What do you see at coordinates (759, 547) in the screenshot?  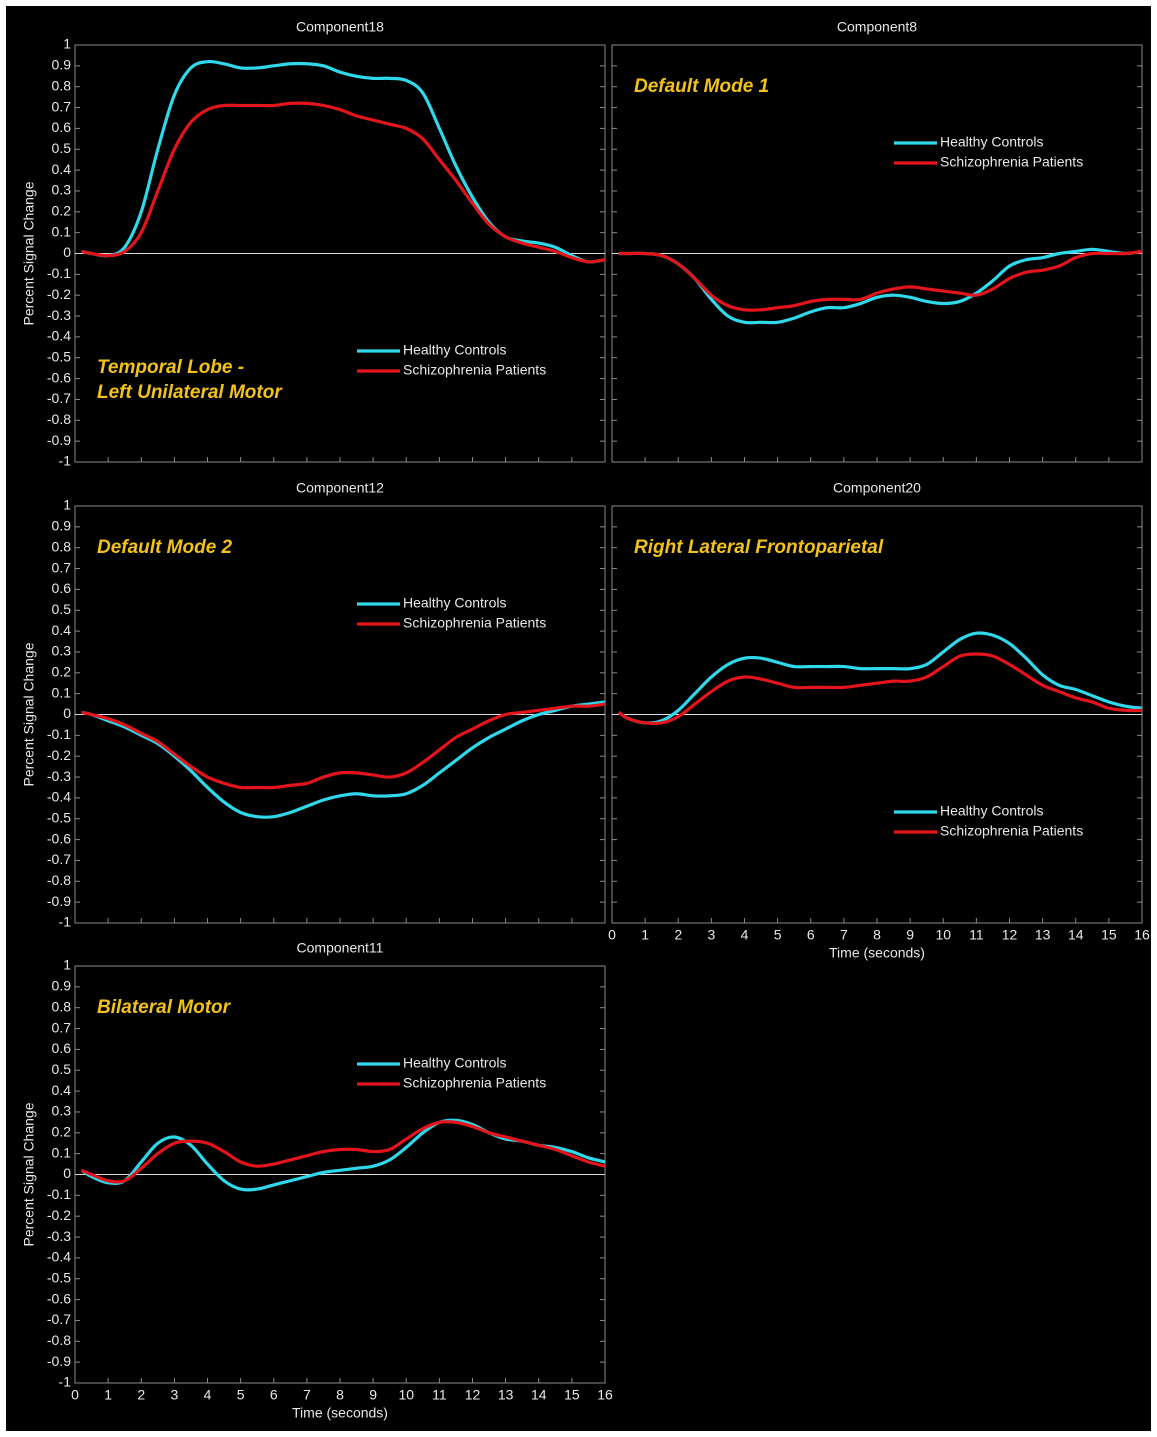 I see `annotation: Right Lateral Frontoparietal` at bounding box center [759, 547].